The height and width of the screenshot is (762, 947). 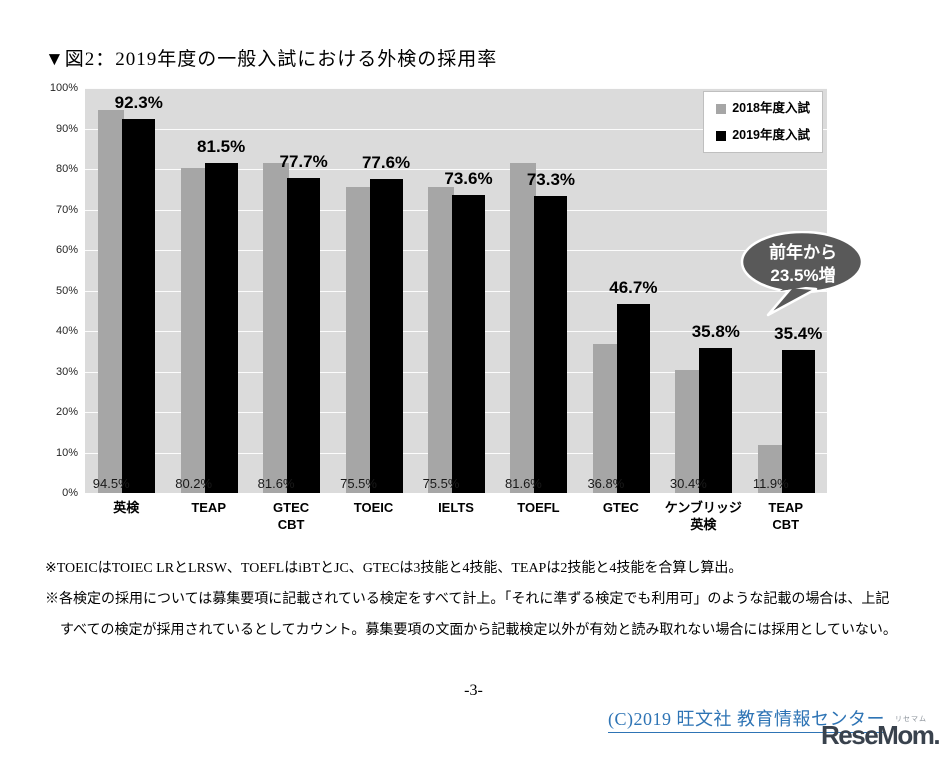 I want to click on category-label: TOEFL, so click(x=538, y=507).